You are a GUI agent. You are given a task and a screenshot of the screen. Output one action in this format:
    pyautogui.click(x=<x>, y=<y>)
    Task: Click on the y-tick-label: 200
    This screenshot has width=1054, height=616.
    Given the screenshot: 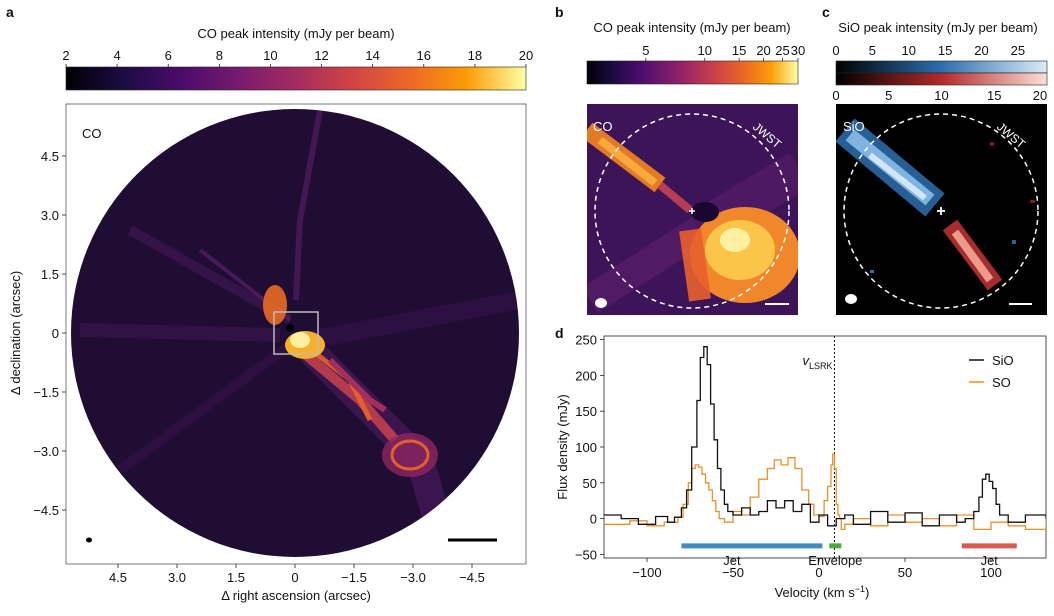 What is the action you would take?
    pyautogui.click(x=586, y=375)
    